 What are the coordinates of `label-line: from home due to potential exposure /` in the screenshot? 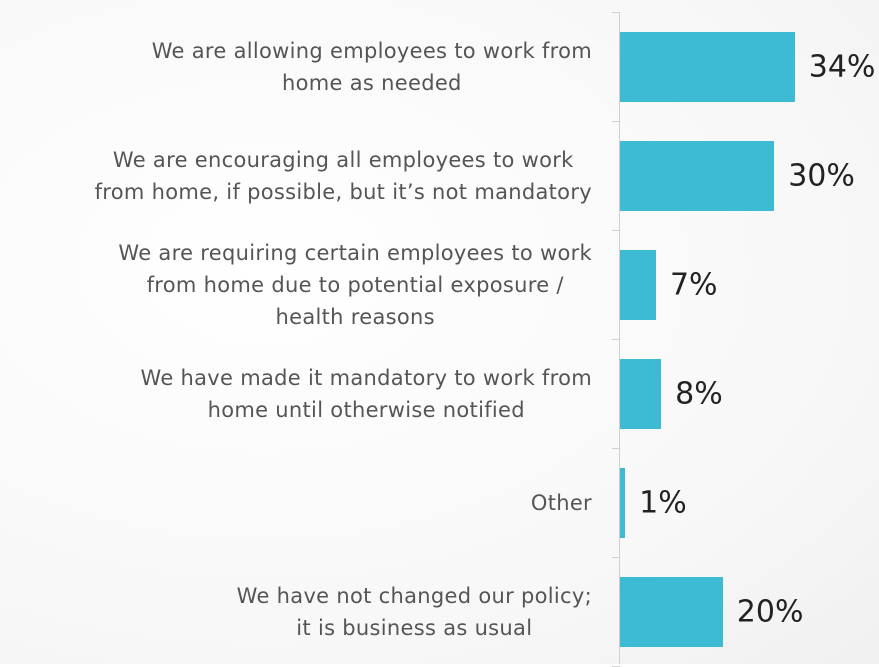 It's located at (355, 284).